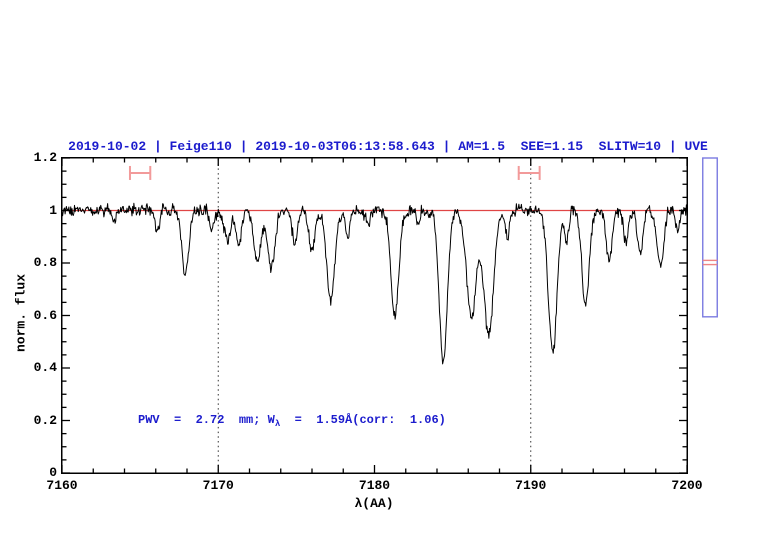 The width and height of the screenshot is (782, 542). I want to click on y-tick-label: 0.8, so click(45, 262).